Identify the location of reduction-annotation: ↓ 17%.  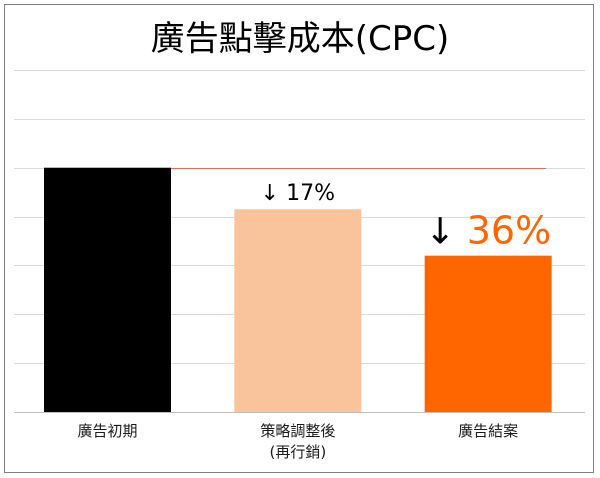
(298, 193).